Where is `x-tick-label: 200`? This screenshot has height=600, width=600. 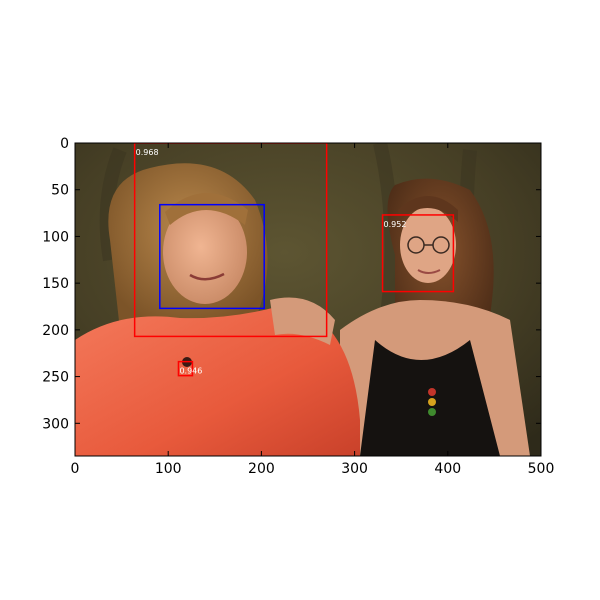
x-tick-label: 200 is located at coordinates (261, 469).